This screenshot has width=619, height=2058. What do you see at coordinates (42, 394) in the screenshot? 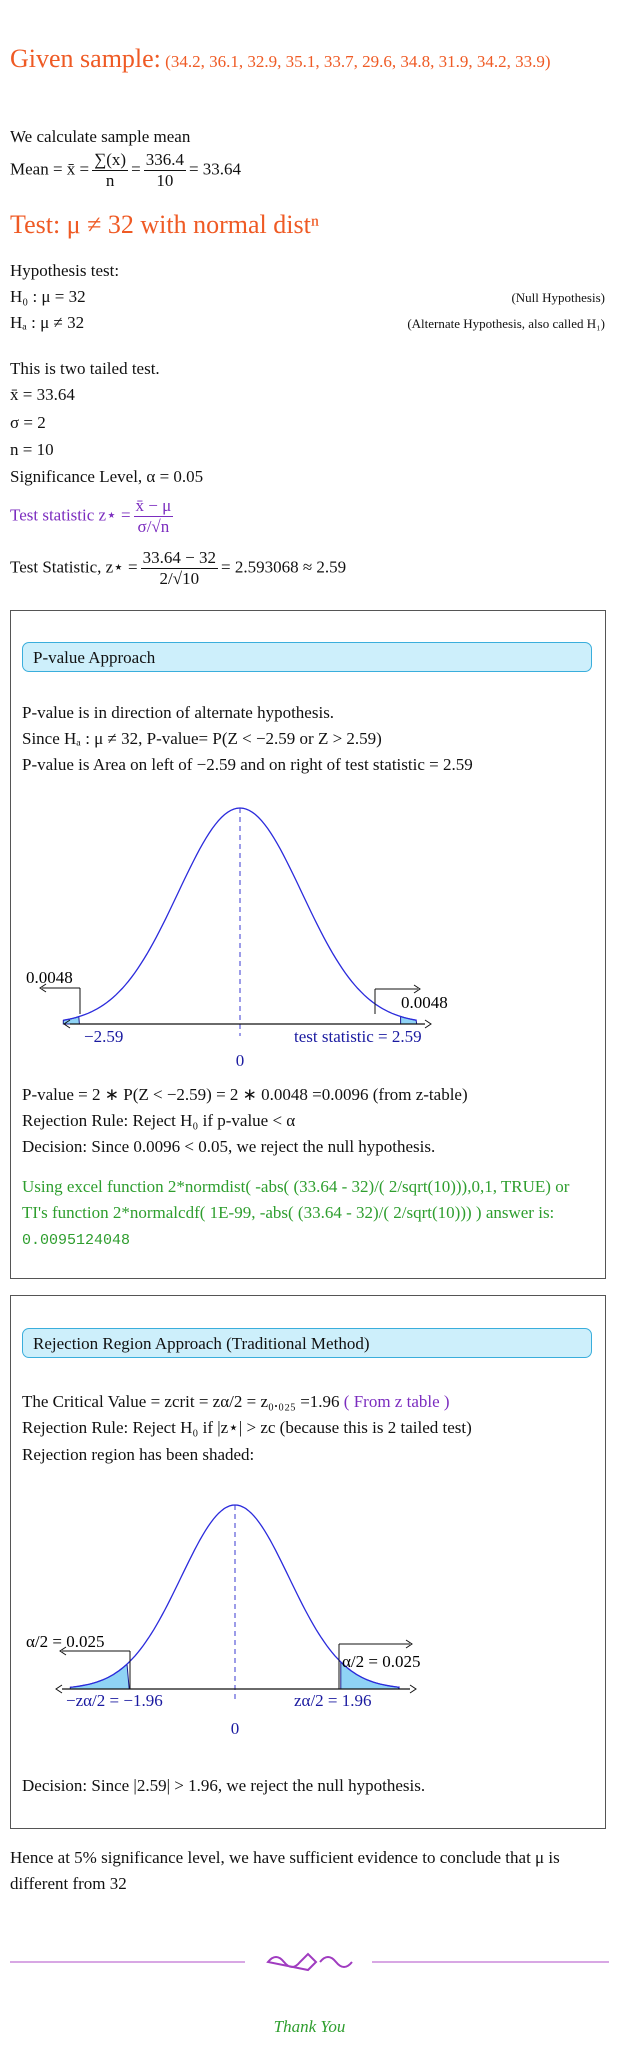
I see `xbar: x̄ = 33.64` at bounding box center [42, 394].